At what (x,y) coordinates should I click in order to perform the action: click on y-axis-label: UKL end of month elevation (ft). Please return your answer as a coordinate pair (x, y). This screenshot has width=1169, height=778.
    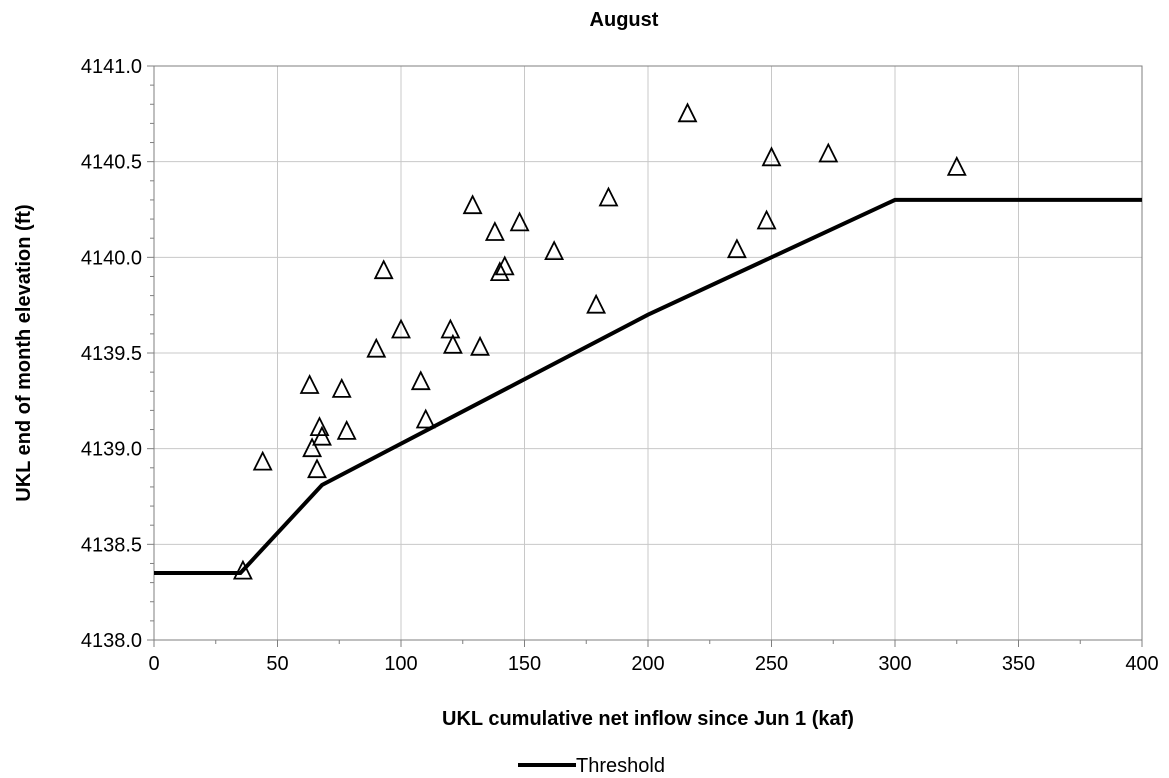
    Looking at the image, I should click on (24, 352).